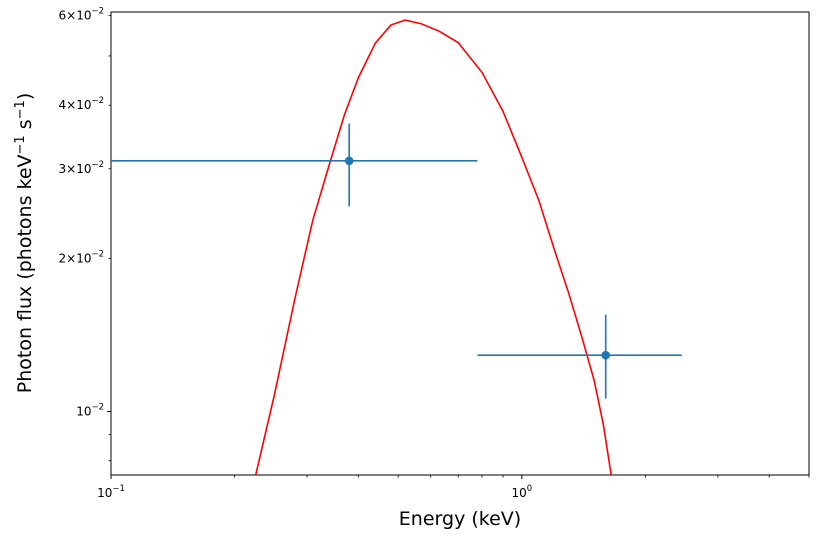 The width and height of the screenshot is (818, 538). What do you see at coordinates (25, 273) in the screenshot?
I see `y-axis-label-prefix: Photon flux (photons keV` at bounding box center [25, 273].